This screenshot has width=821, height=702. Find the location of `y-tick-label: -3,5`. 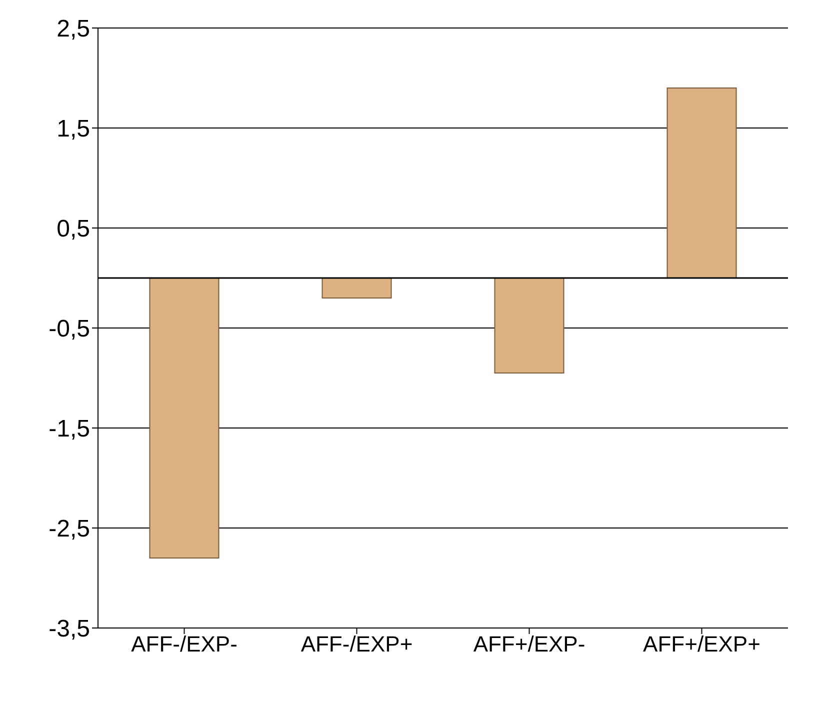

y-tick-label: -3,5 is located at coordinates (69, 629).